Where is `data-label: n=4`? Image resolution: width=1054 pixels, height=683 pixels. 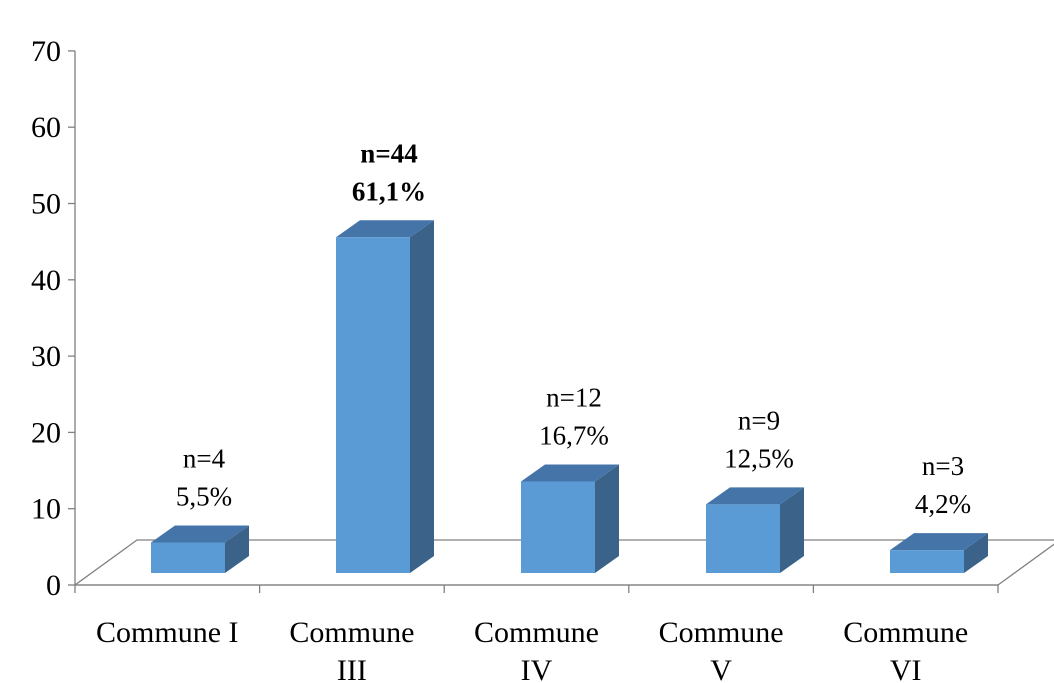 data-label: n=4 is located at coordinates (204, 458).